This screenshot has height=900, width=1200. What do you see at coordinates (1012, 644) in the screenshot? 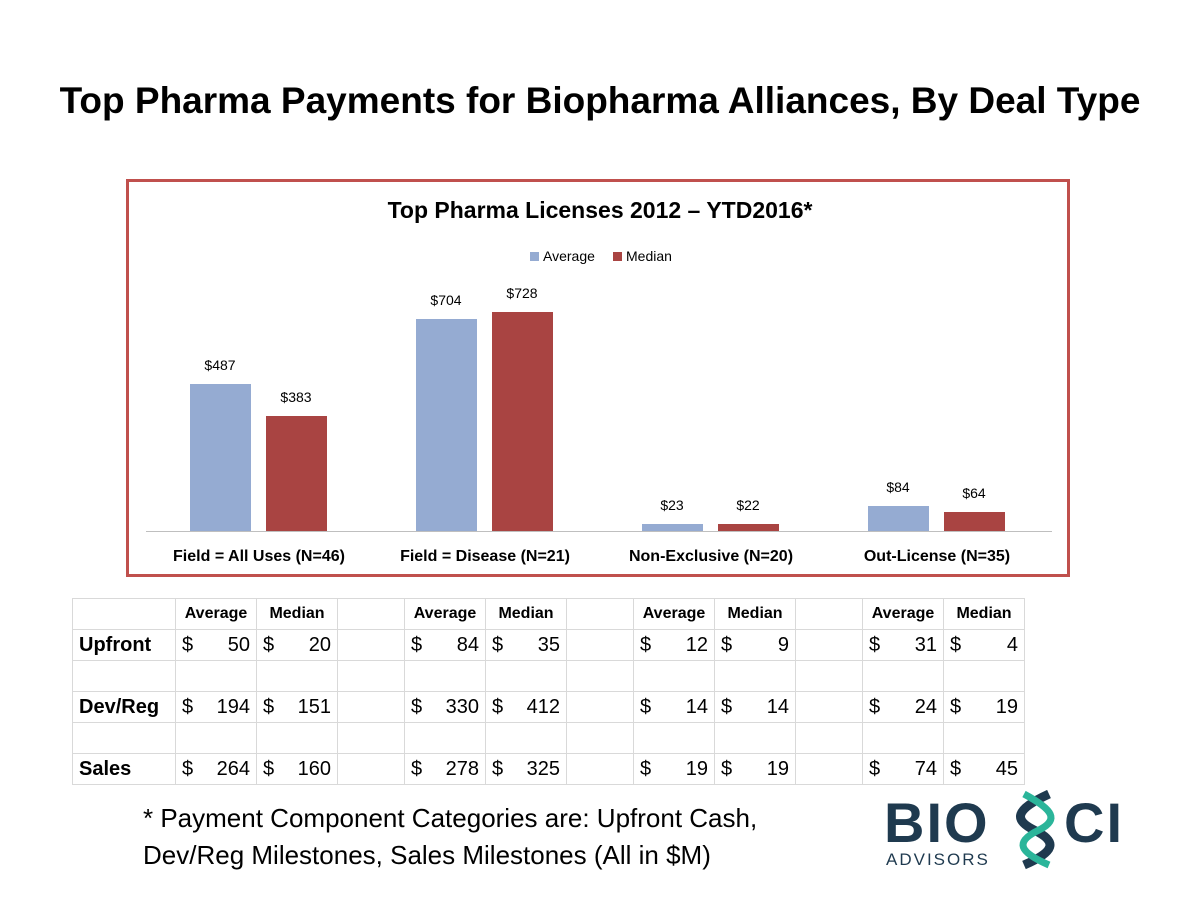
I see `value: 4` at bounding box center [1012, 644].